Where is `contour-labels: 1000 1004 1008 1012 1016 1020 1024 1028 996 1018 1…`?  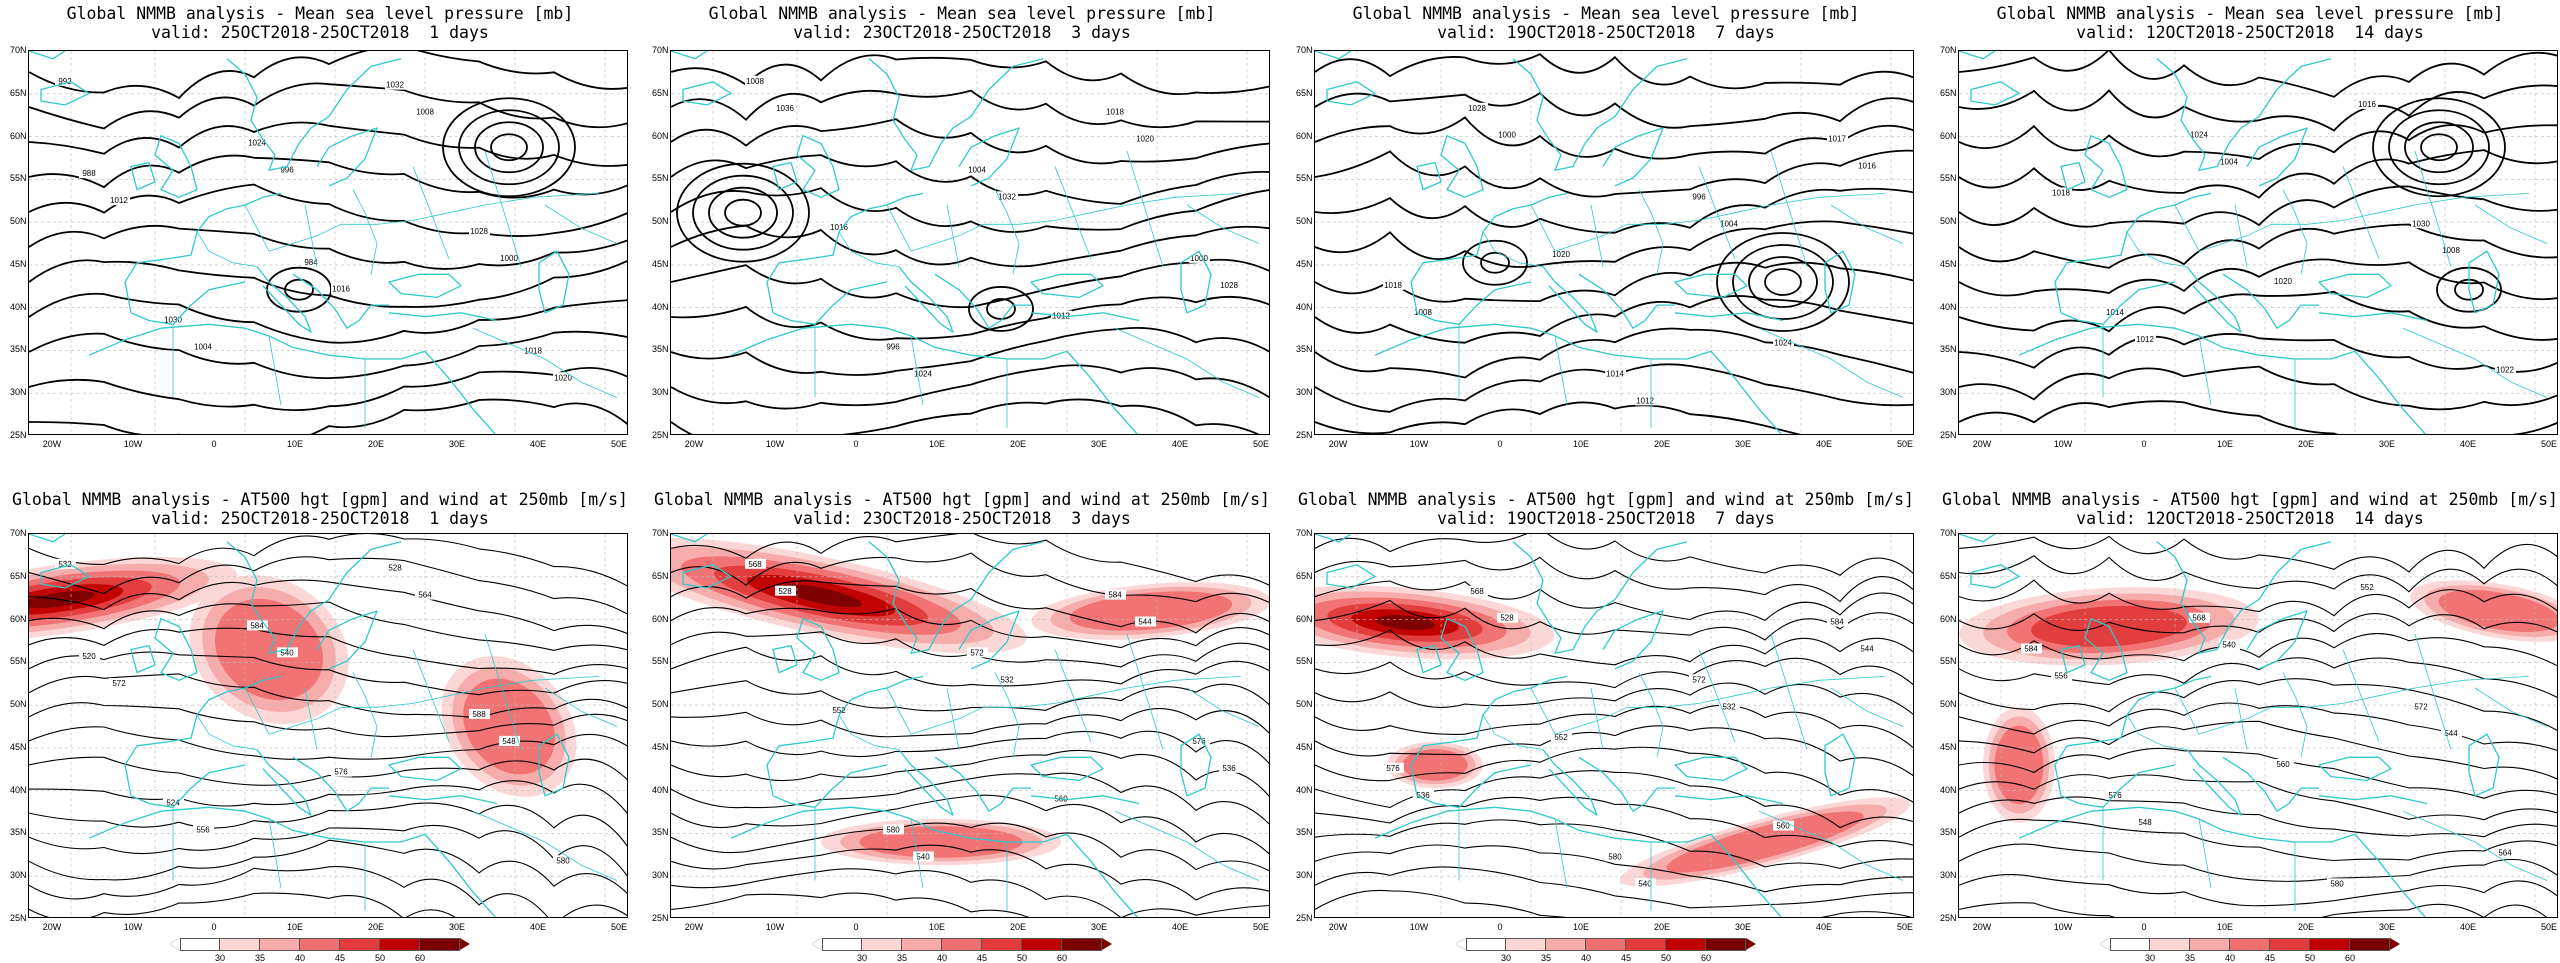
contour-labels: 1000 1004 1008 1012 1016 1020 1024 1028 996 1018 1… is located at coordinates (1630, 254).